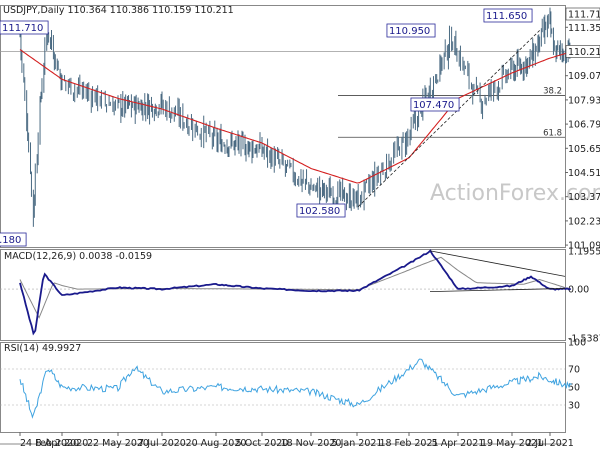 The image size is (600, 454). I want to click on annotation-102580-box, so click(321, 210).